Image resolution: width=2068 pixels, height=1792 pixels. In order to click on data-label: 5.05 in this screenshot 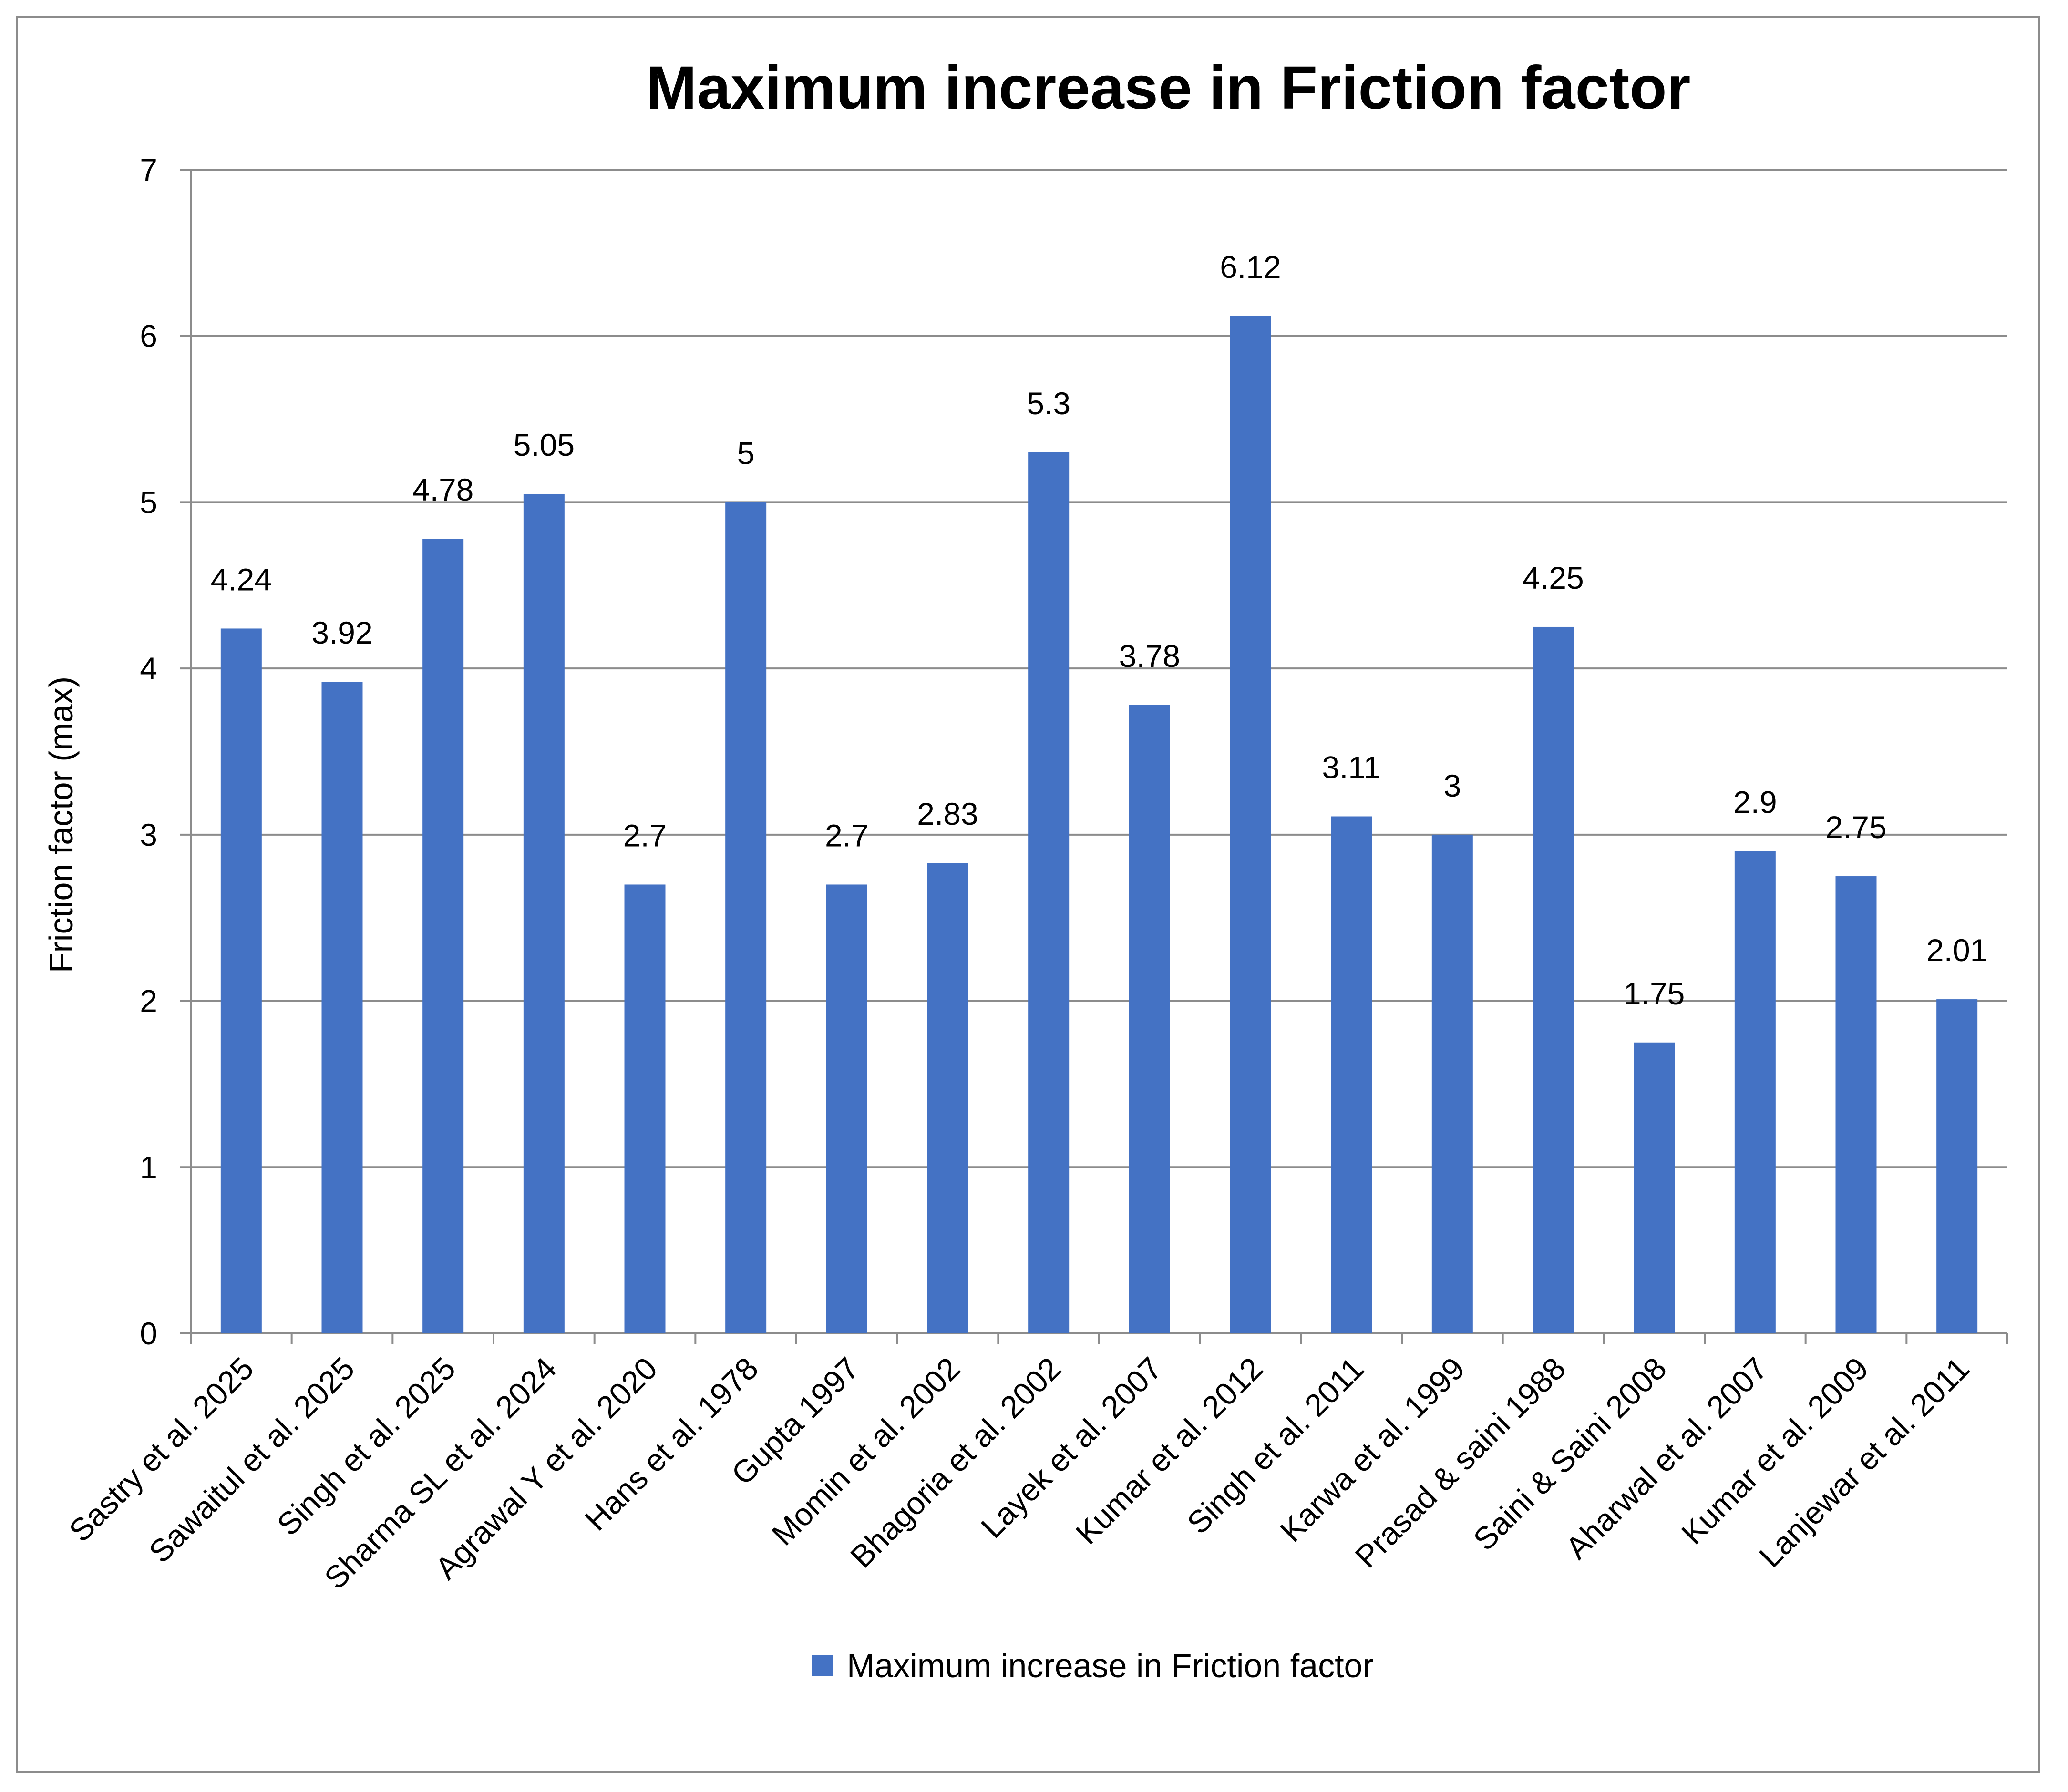, I will do `click(544, 444)`.